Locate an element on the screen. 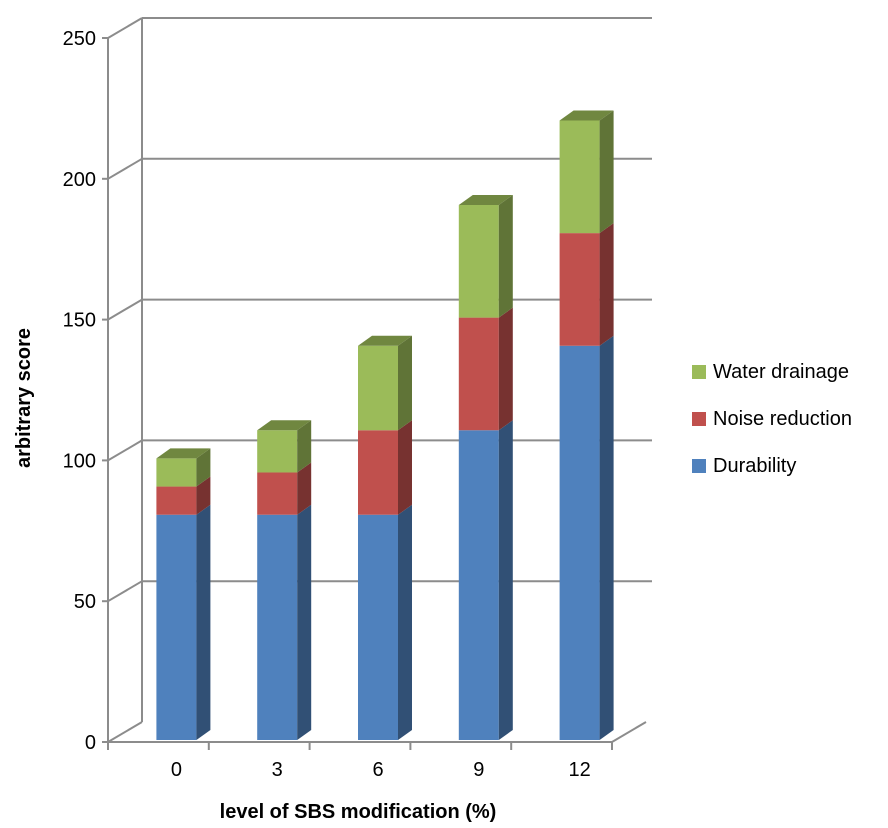  y-tick-label: 0 is located at coordinates (90, 743).